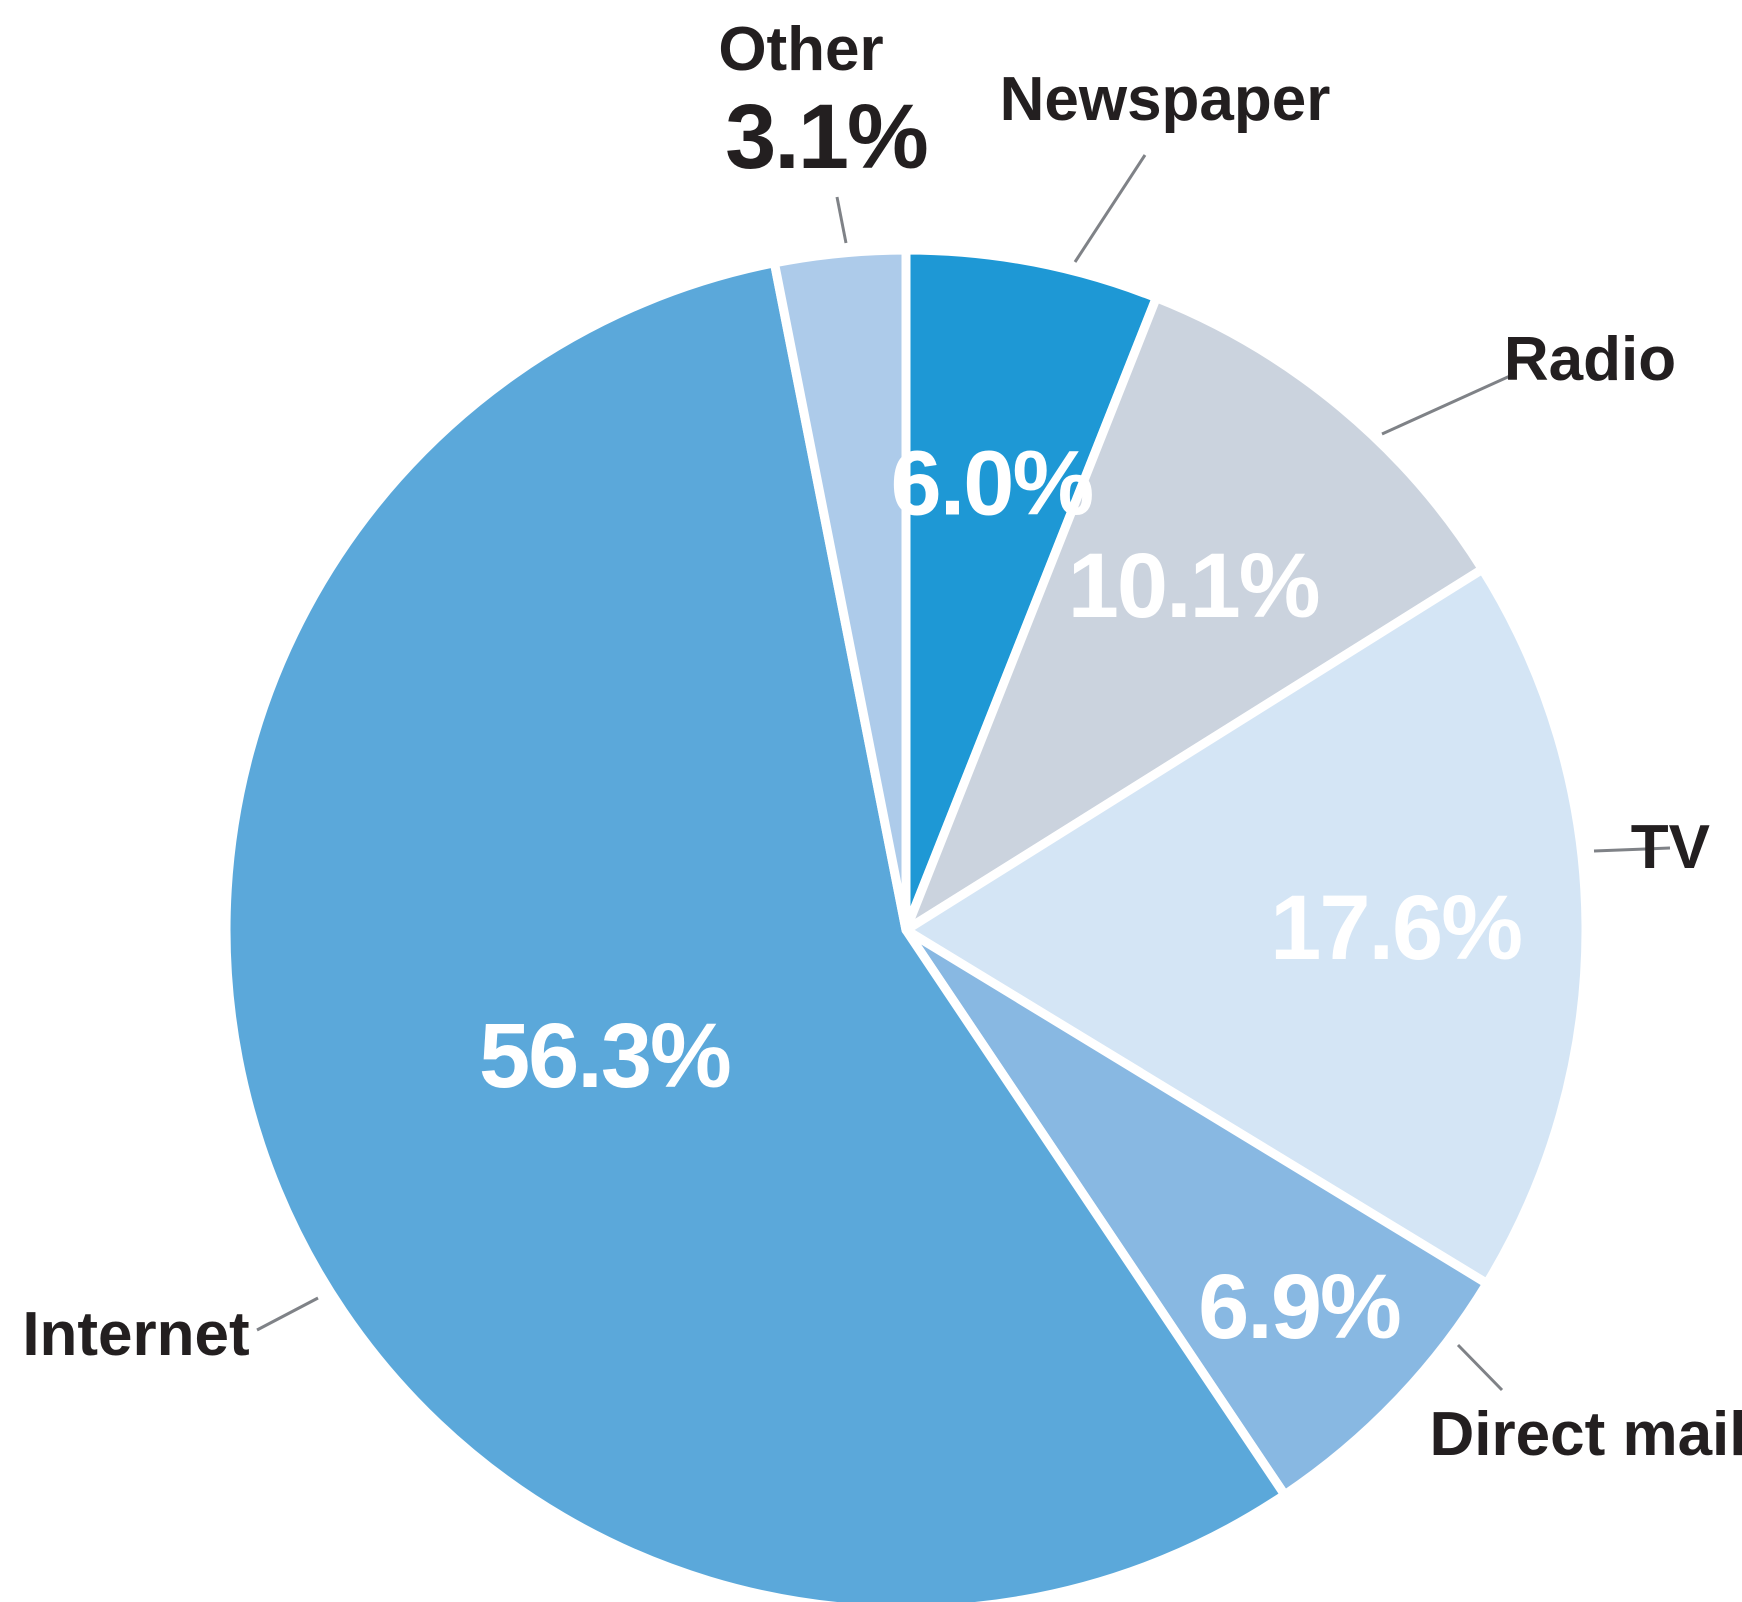 This screenshot has width=1742, height=1602. Describe the element at coordinates (1110, 208) in the screenshot. I see `leader-line-newspaper` at that location.